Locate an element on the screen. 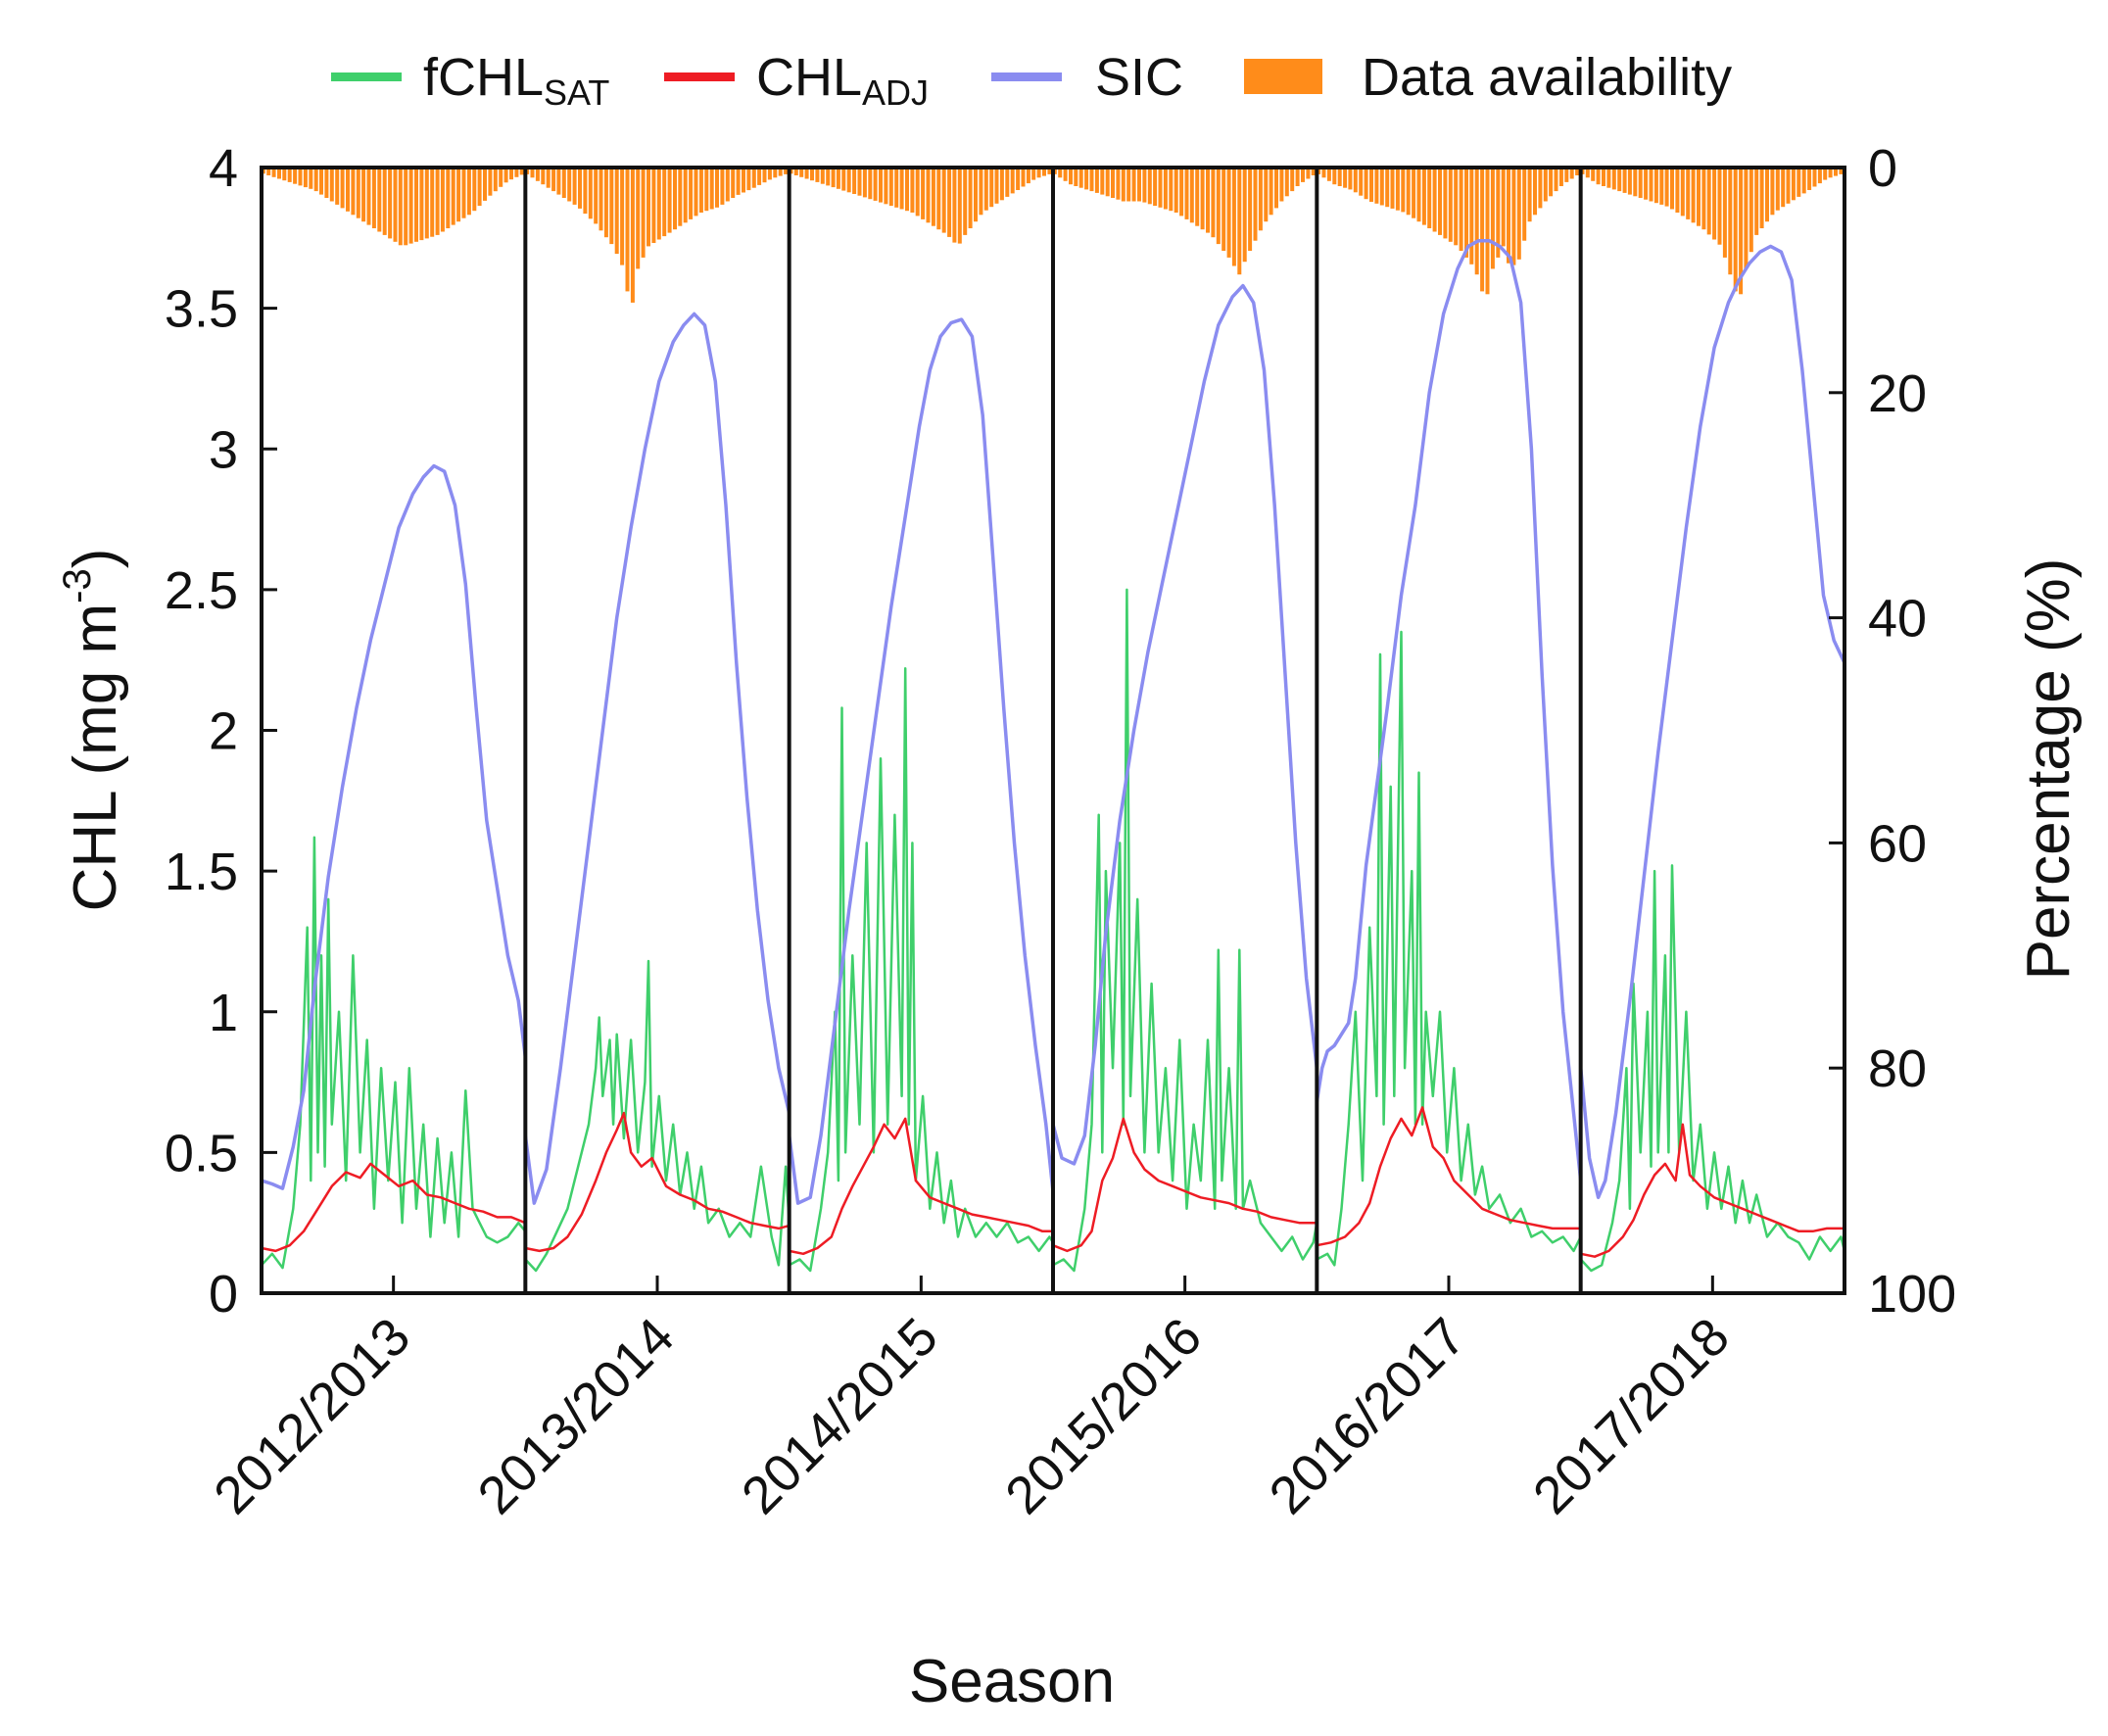  legend-item-fchl: fCHLSAT is located at coordinates (470, 80).